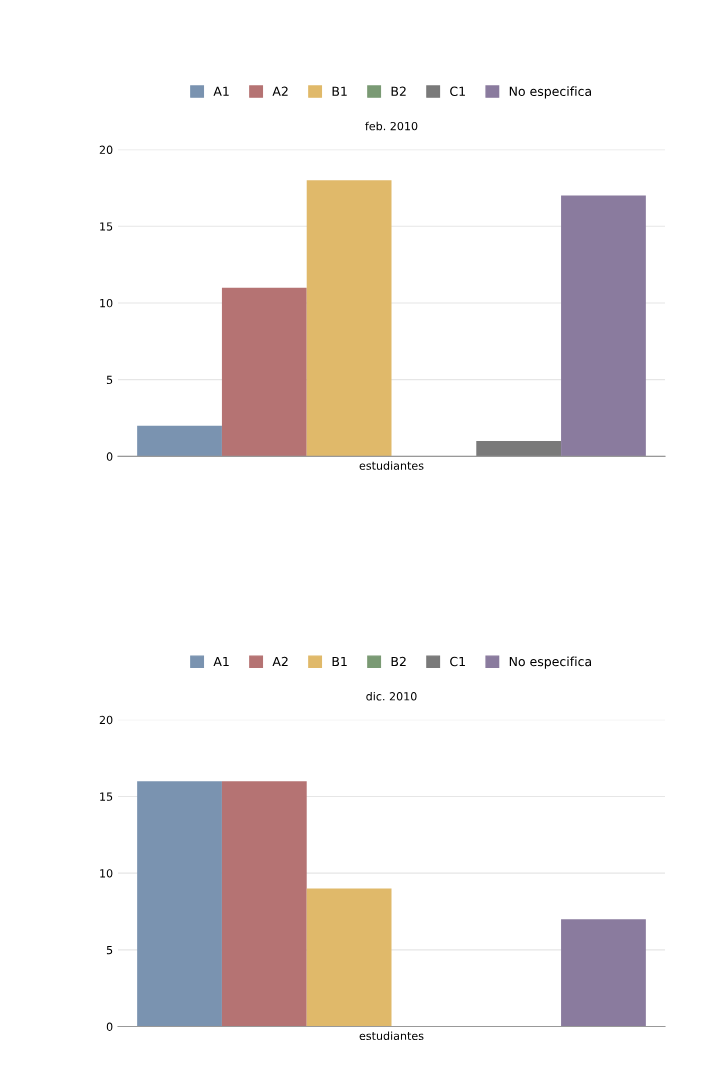 This screenshot has height=1084, width=728. I want to click on chart-title: dic. 2010, so click(391, 696).